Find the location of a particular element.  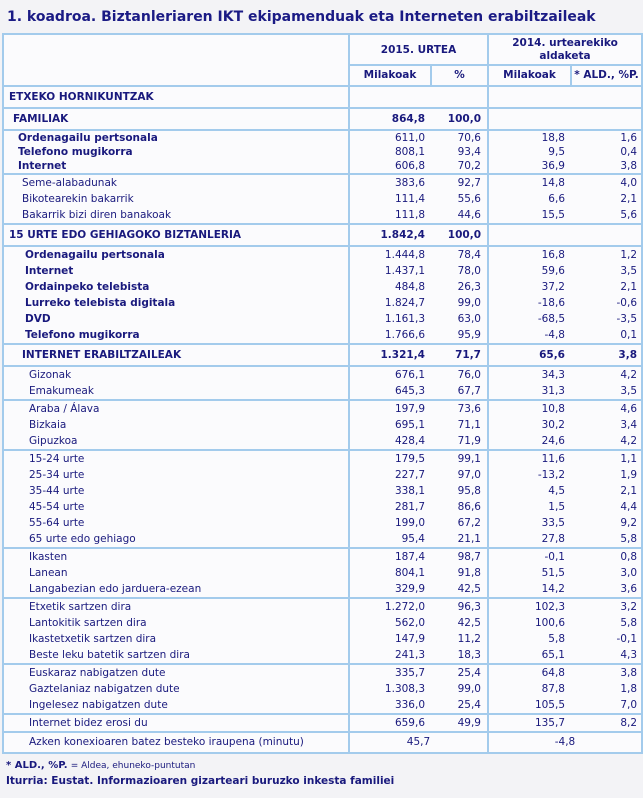

cell-value: 78,0 is located at coordinates (469, 270).